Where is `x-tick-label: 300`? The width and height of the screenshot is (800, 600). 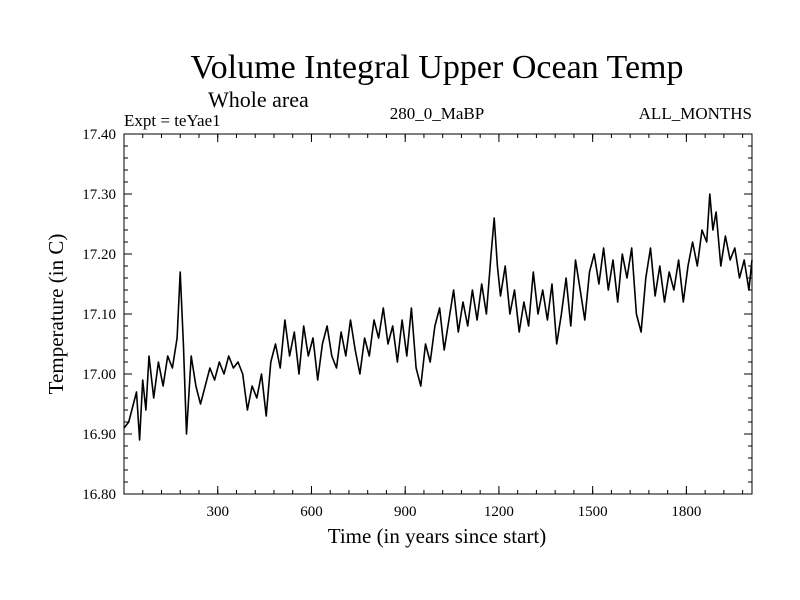
x-tick-label: 300 is located at coordinates (217, 512).